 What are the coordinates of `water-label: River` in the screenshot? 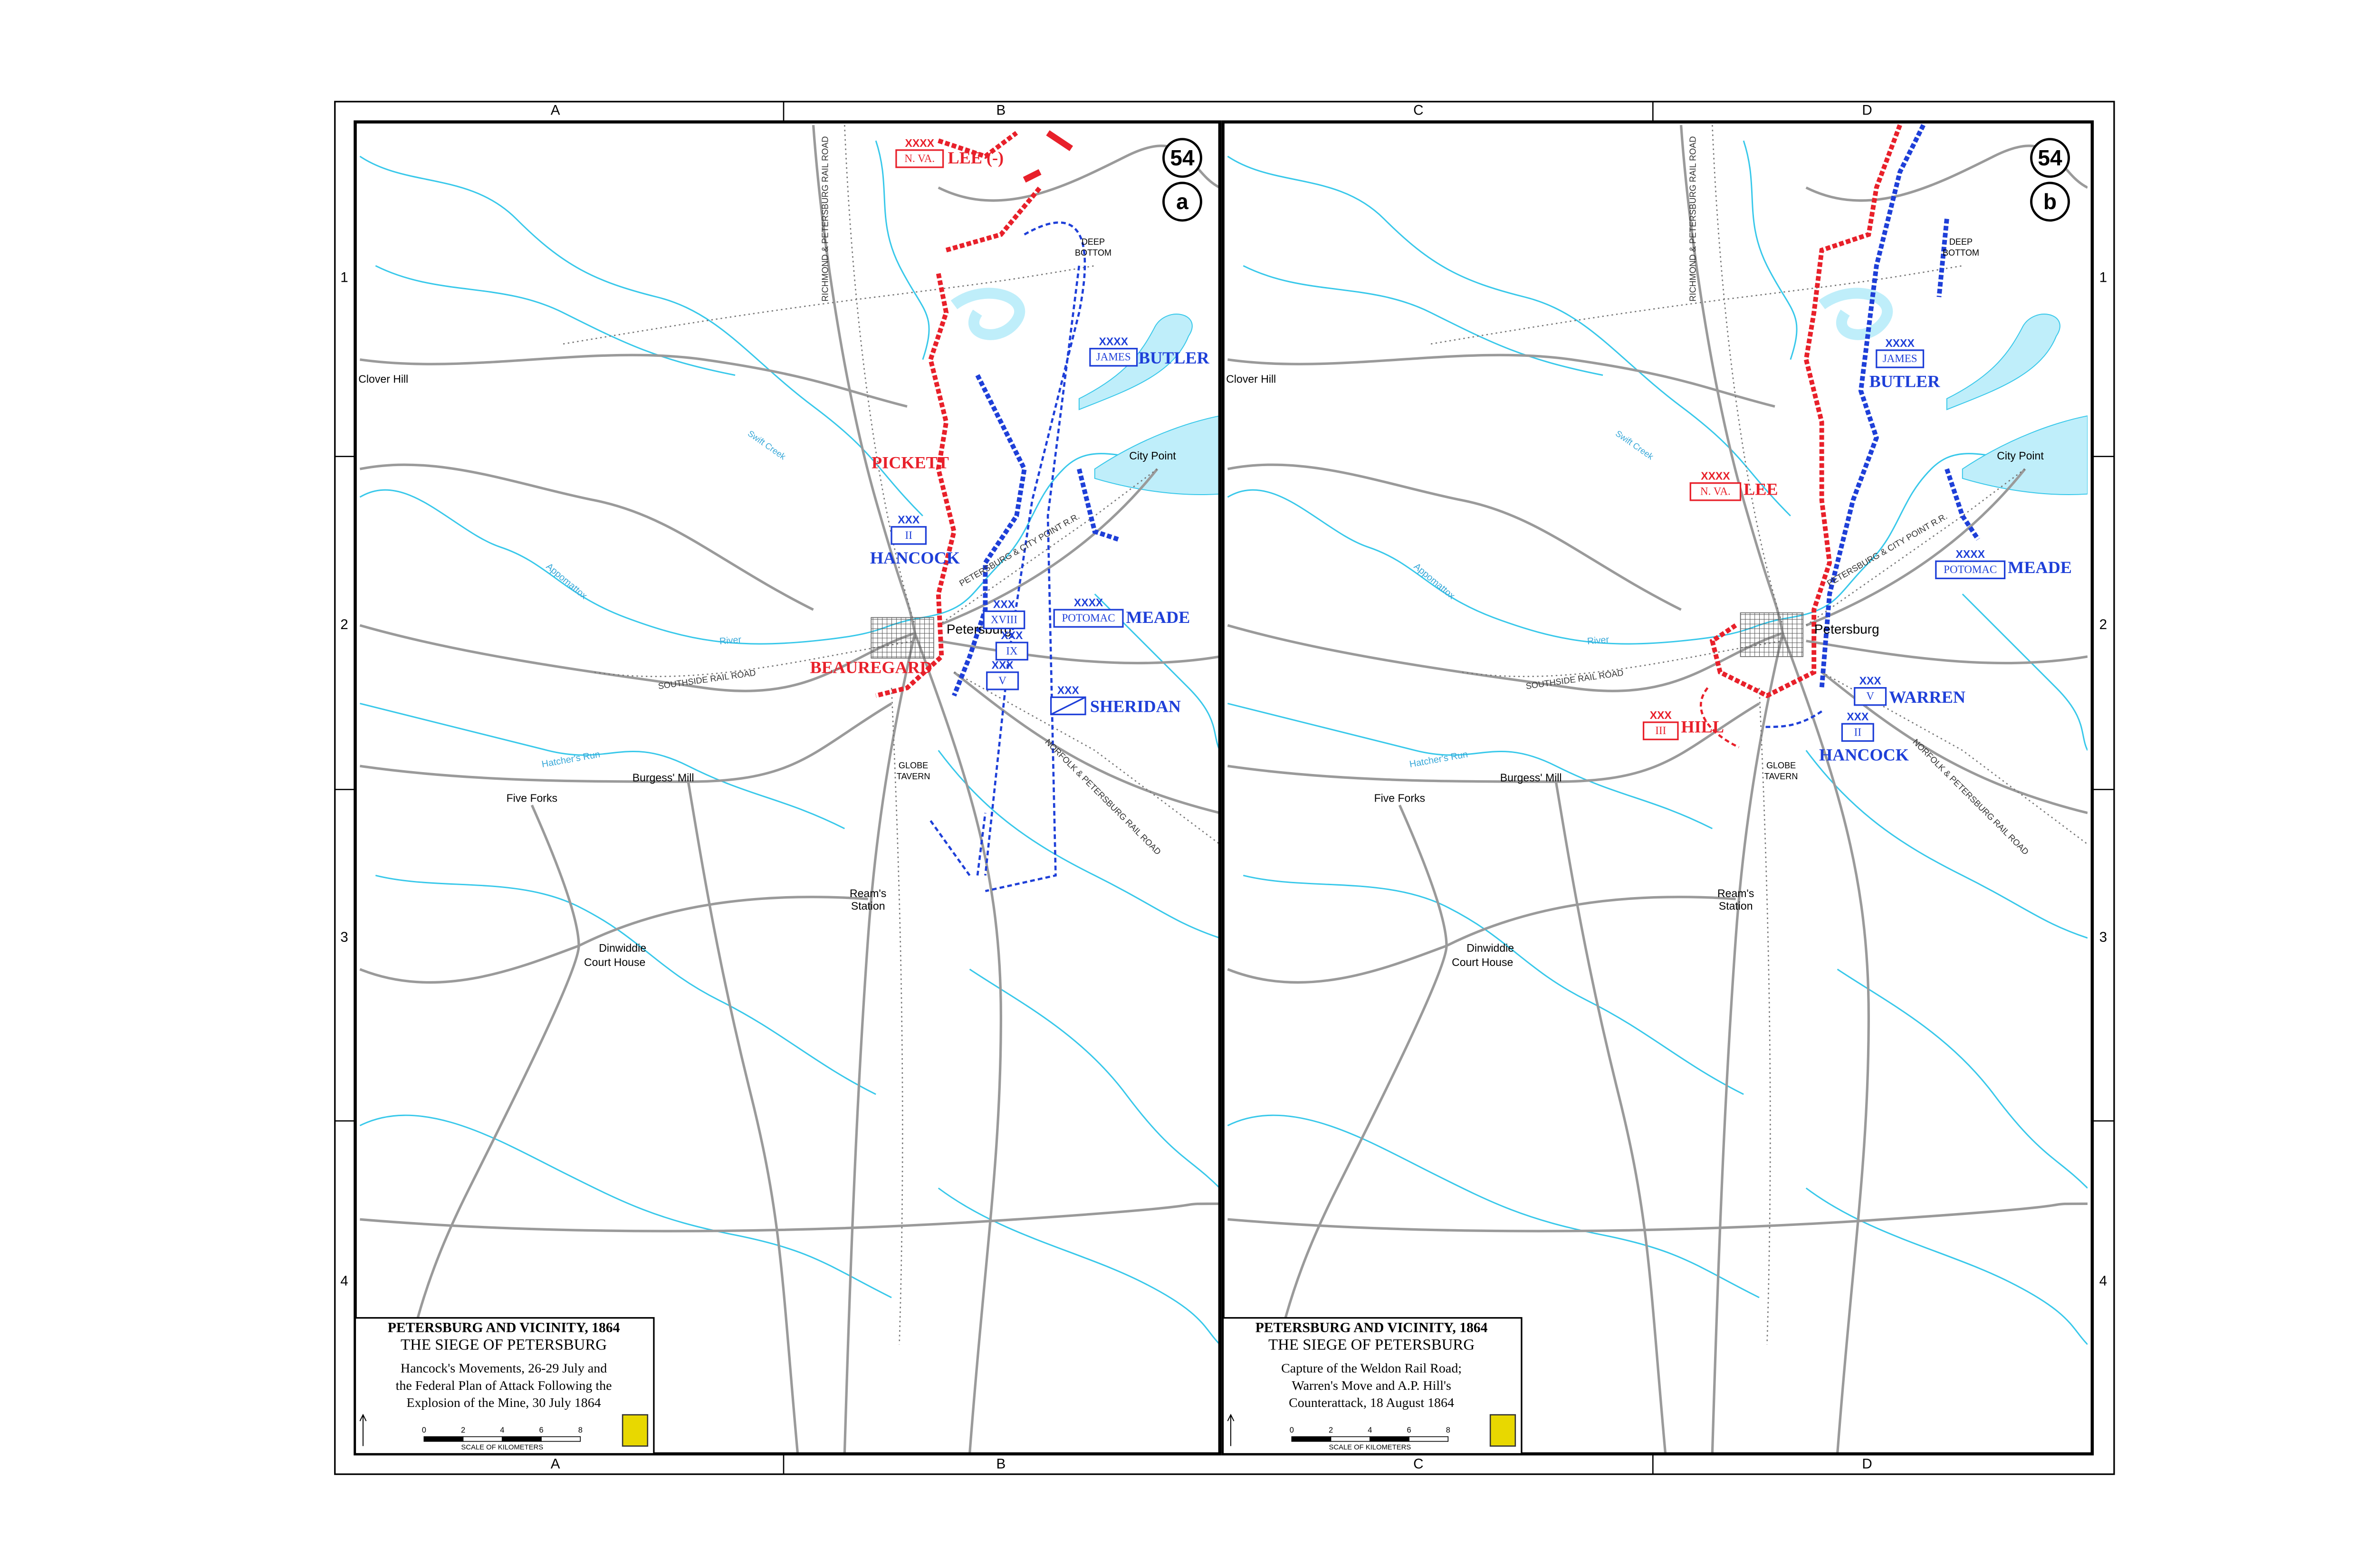 It's located at (1598, 641).